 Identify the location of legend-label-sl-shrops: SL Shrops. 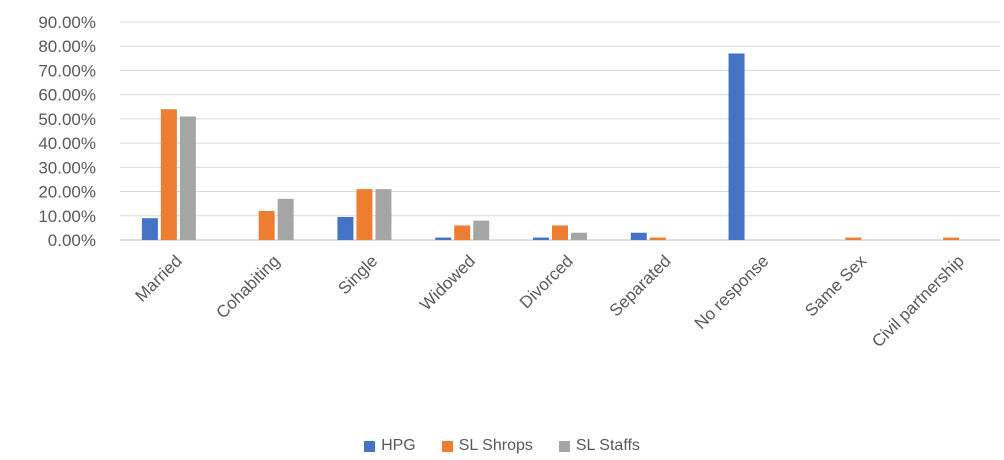
(495, 445).